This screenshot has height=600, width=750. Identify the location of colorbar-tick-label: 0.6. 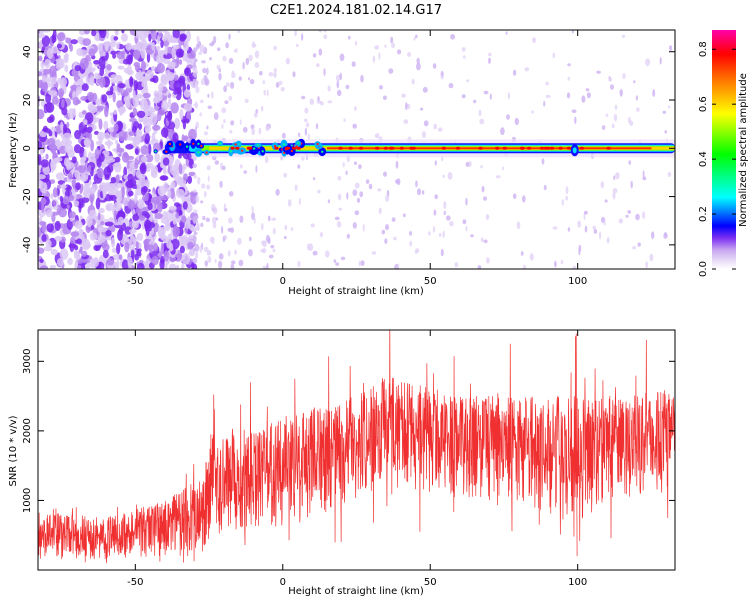
(703, 104).